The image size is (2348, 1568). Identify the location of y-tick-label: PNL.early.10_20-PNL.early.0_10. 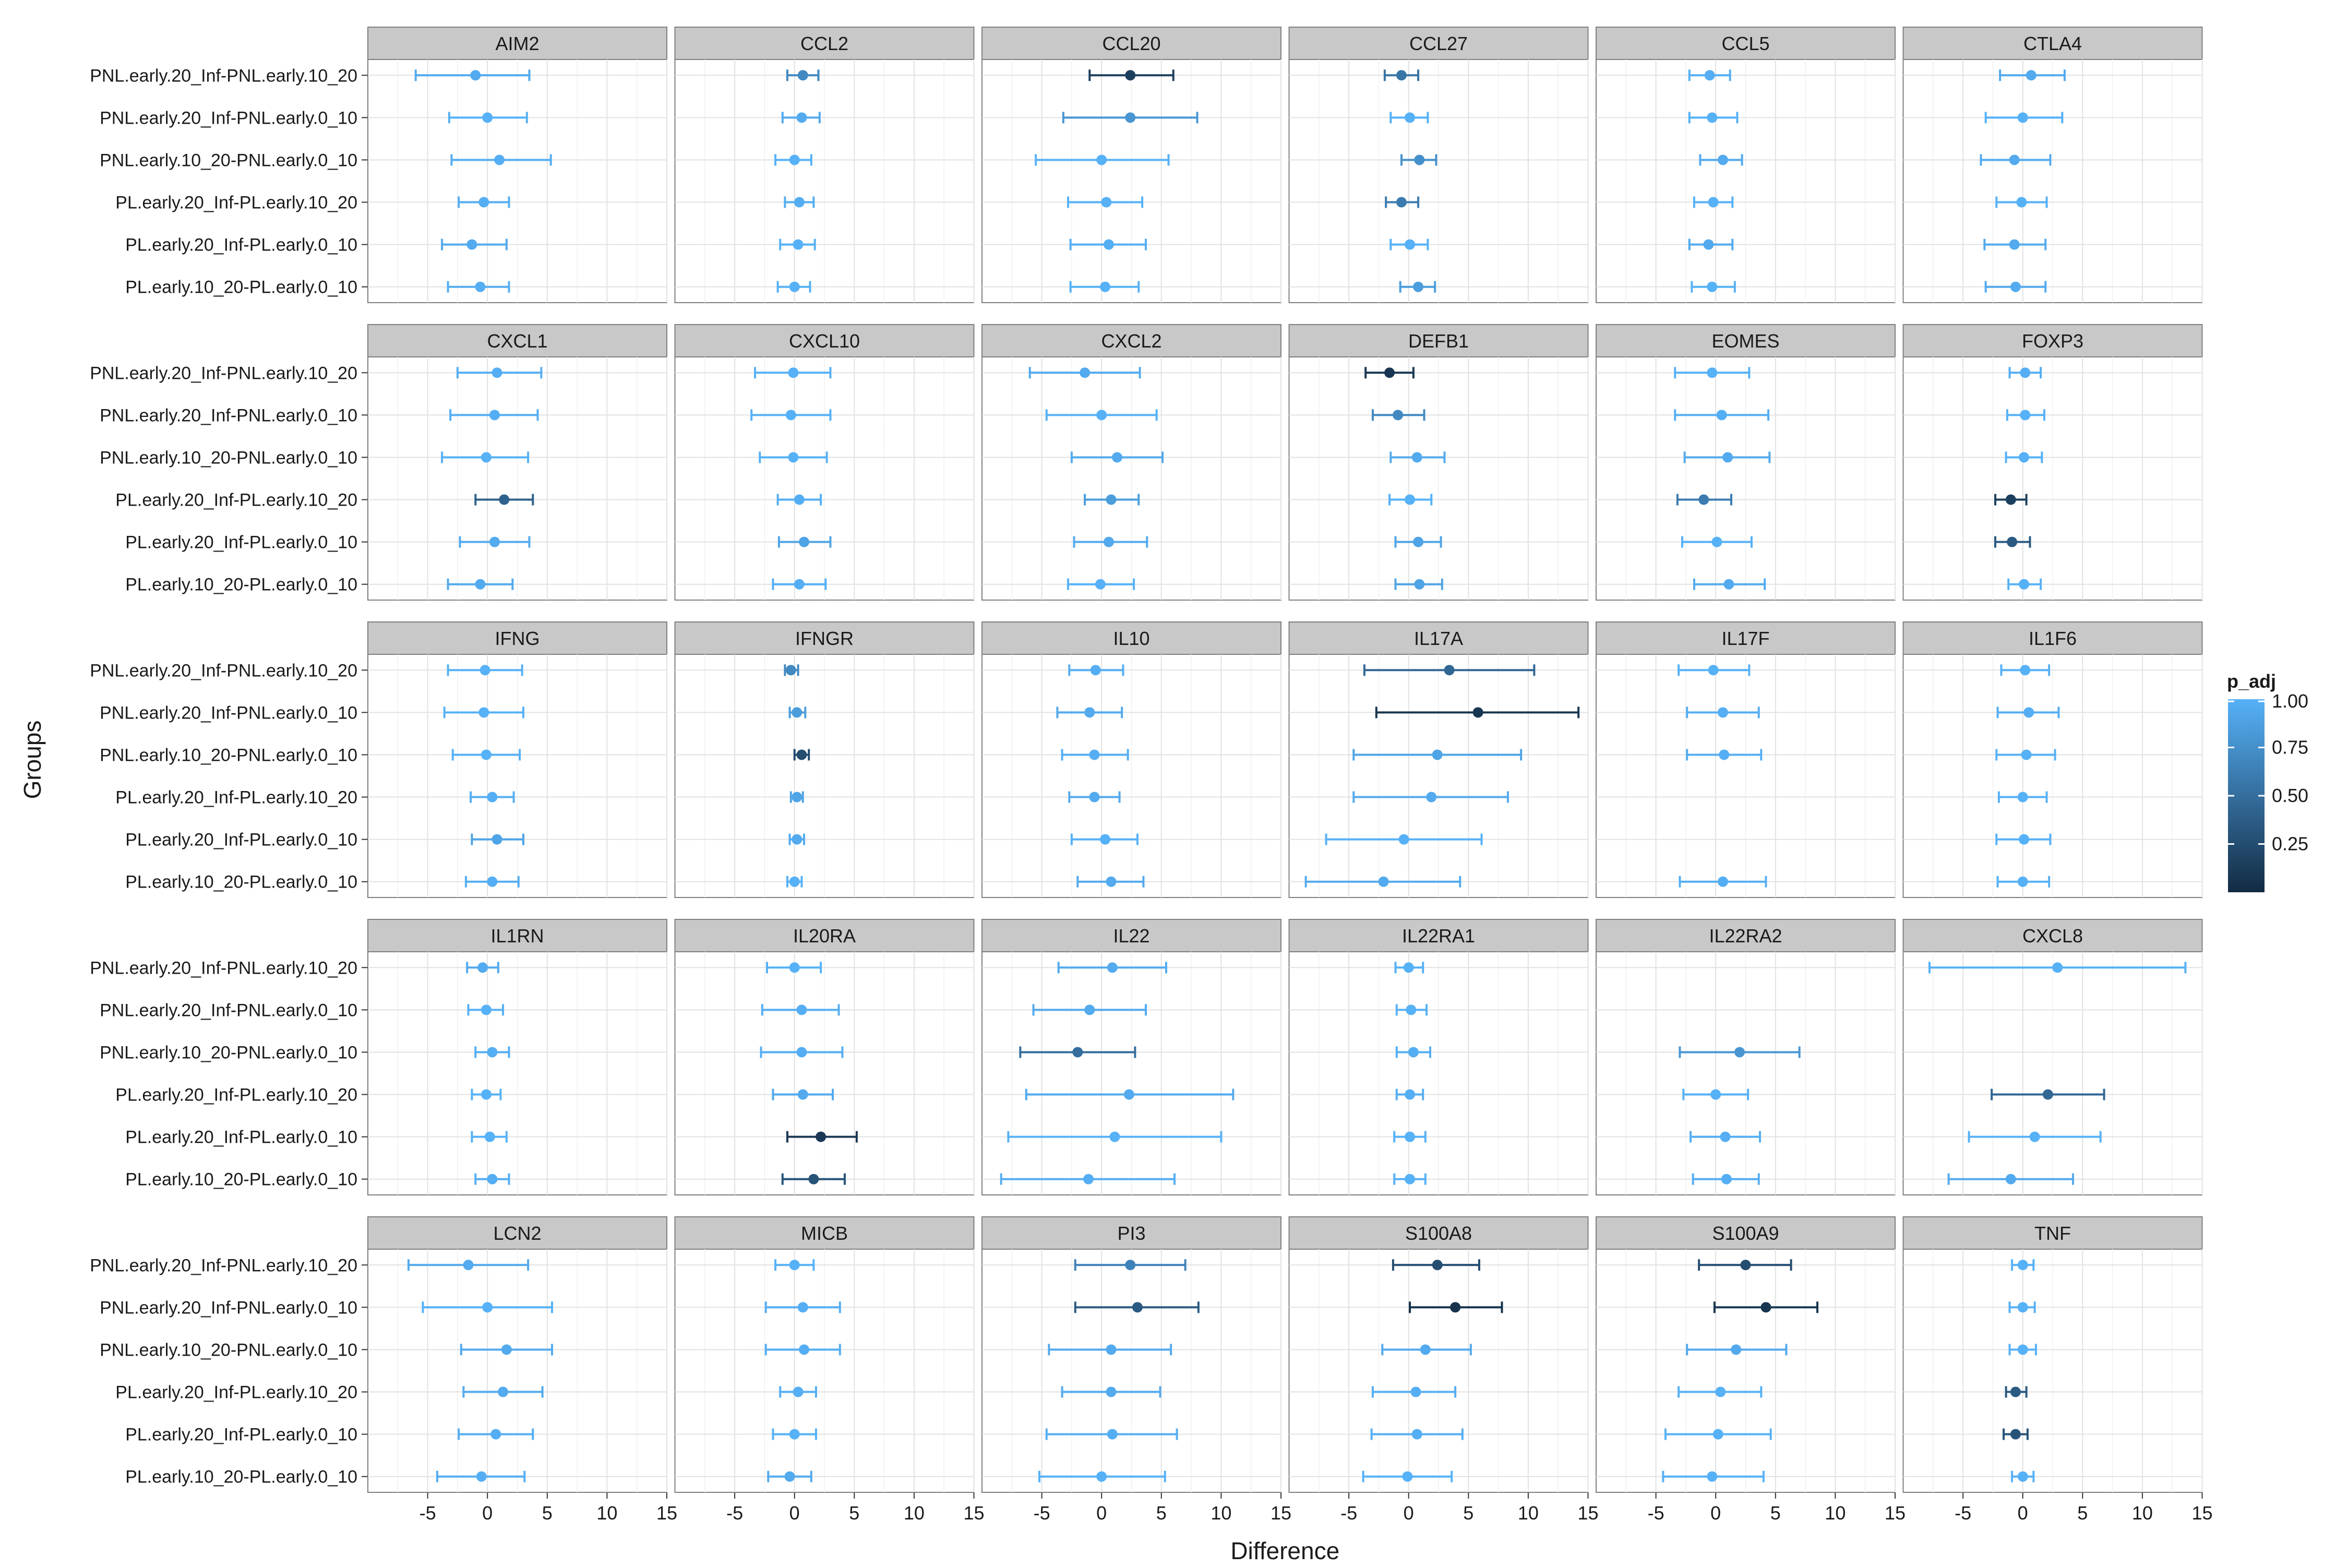
(229, 755).